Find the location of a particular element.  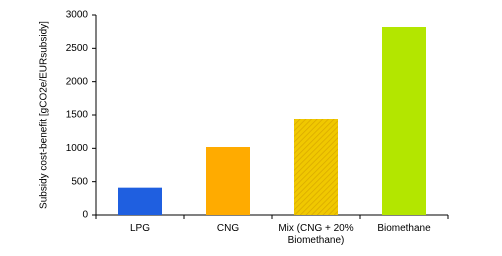

y-tick-label: 0 is located at coordinates (85, 215).